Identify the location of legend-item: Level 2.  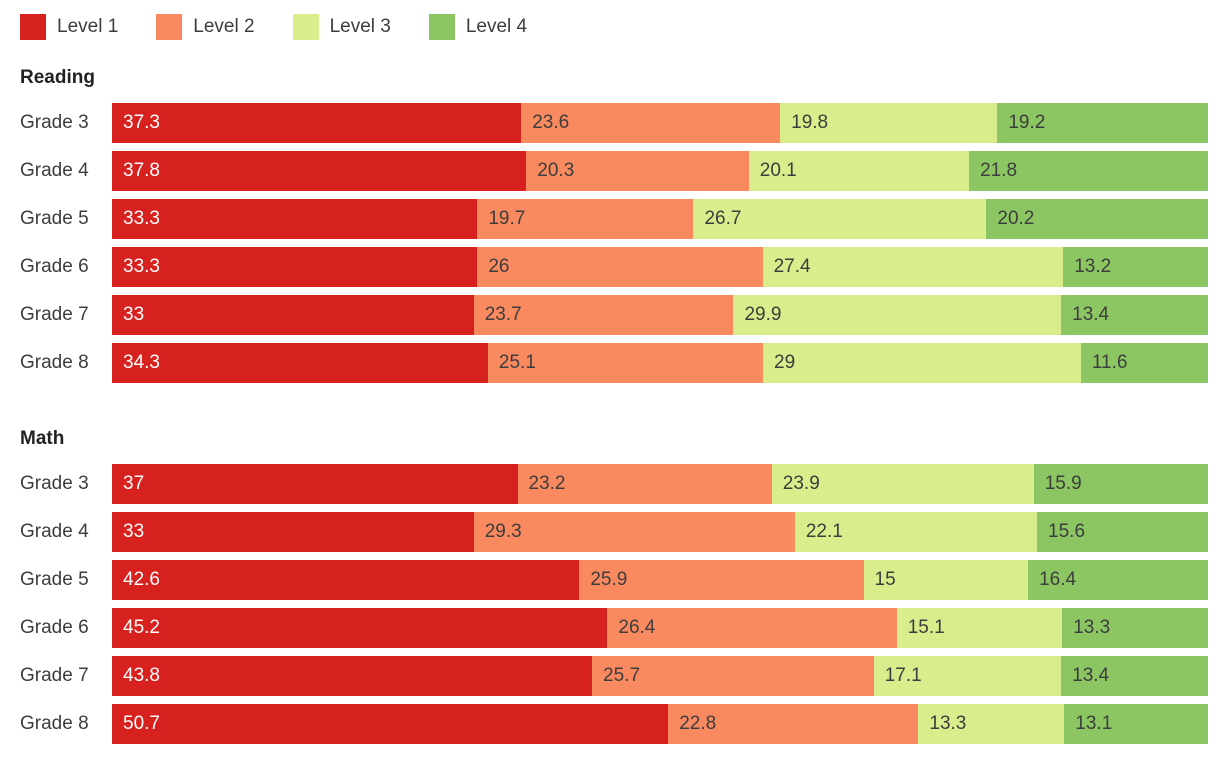
(205, 27).